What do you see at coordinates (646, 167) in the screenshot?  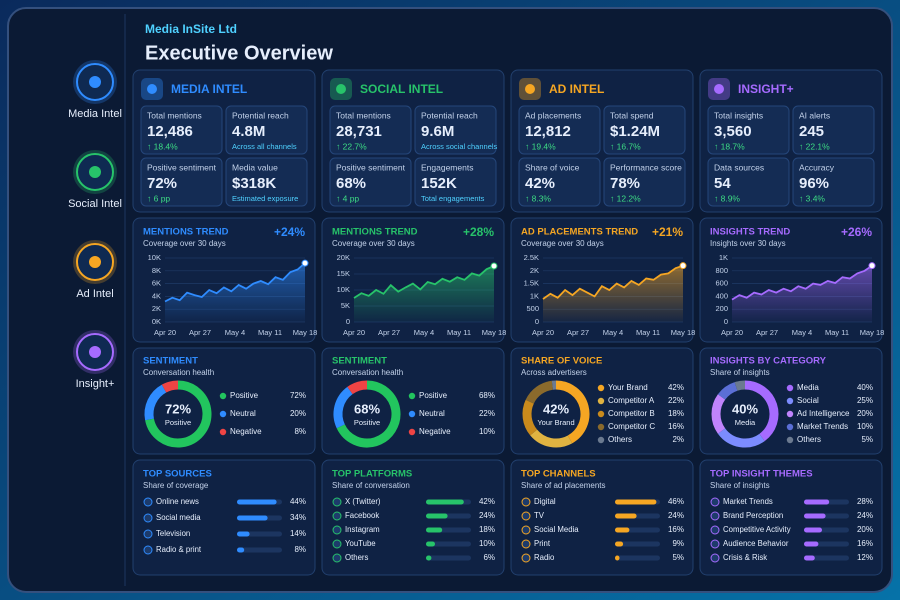 I see `kpi-label: Performance score` at bounding box center [646, 167].